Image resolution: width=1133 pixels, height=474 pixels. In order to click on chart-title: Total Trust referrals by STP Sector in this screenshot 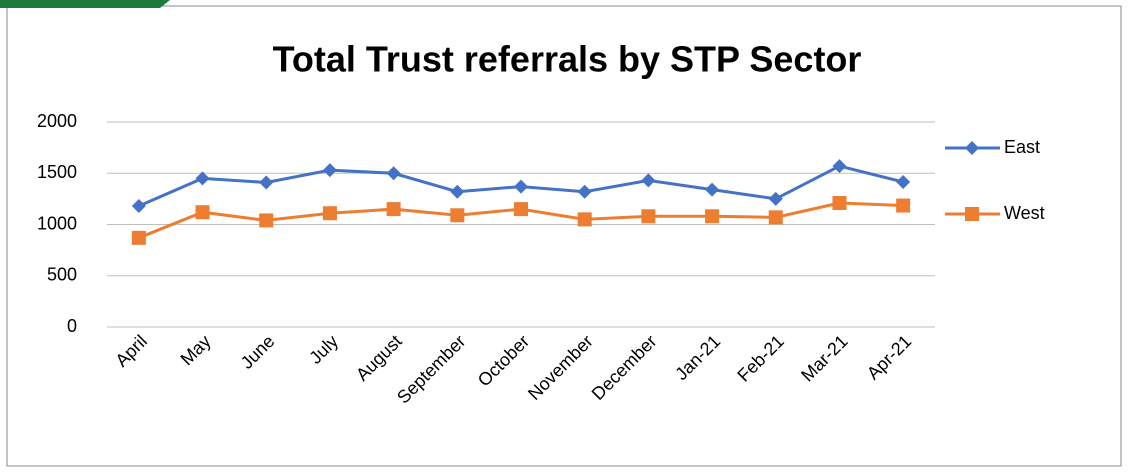, I will do `click(567, 59)`.